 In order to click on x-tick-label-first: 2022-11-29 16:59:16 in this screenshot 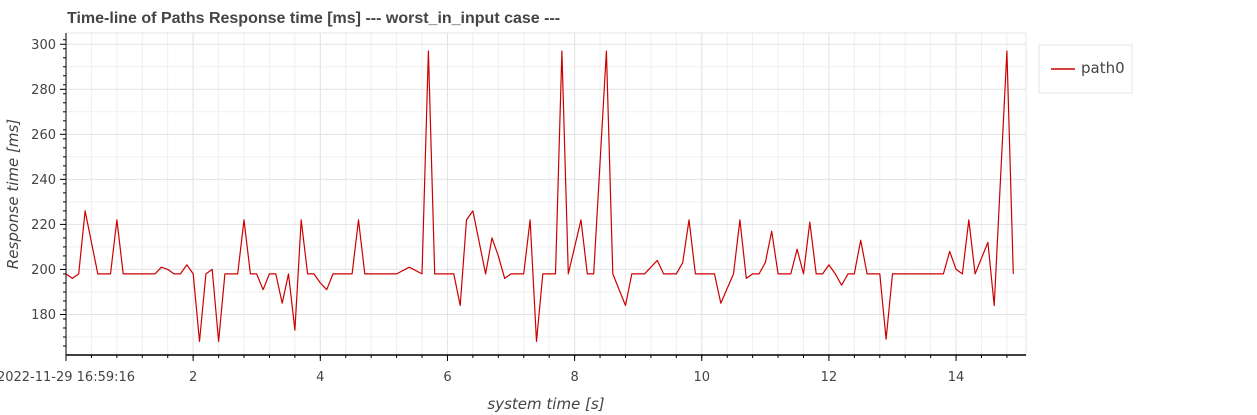, I will do `click(67, 377)`.